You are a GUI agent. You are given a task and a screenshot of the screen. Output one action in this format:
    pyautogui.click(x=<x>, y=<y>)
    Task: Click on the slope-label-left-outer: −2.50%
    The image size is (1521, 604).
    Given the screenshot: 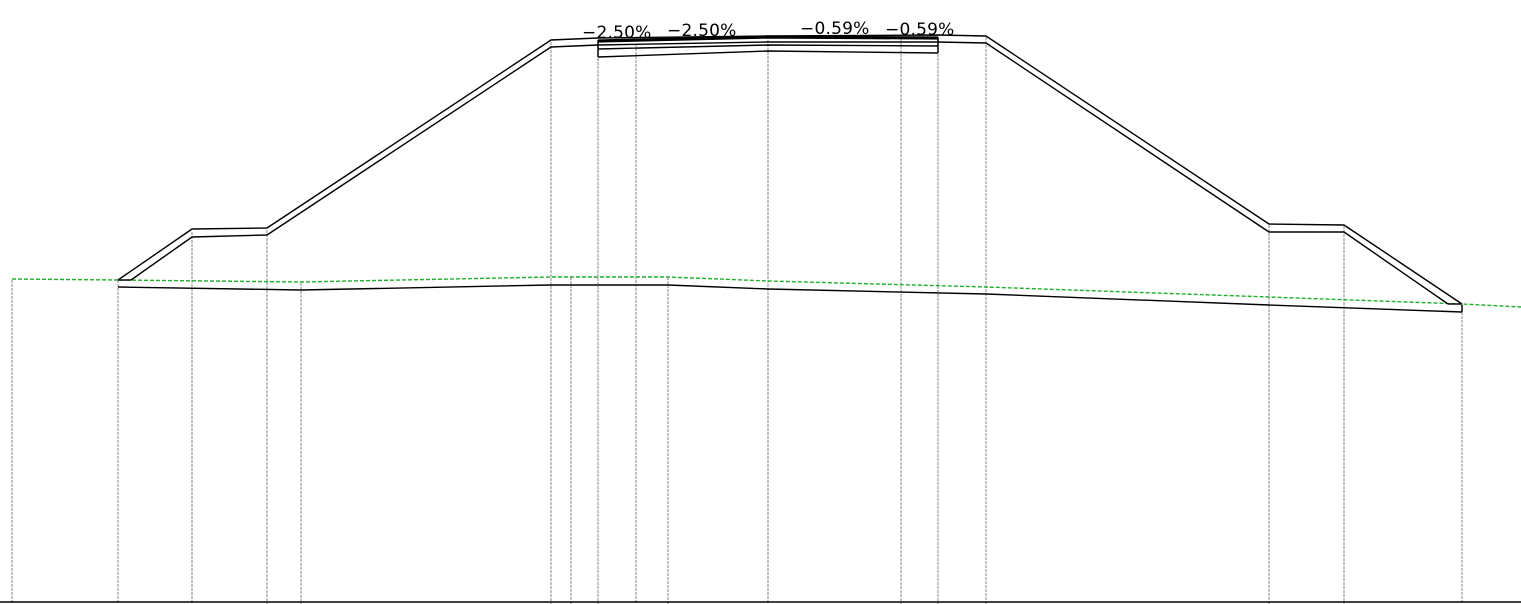 What is the action you would take?
    pyautogui.click(x=616, y=33)
    